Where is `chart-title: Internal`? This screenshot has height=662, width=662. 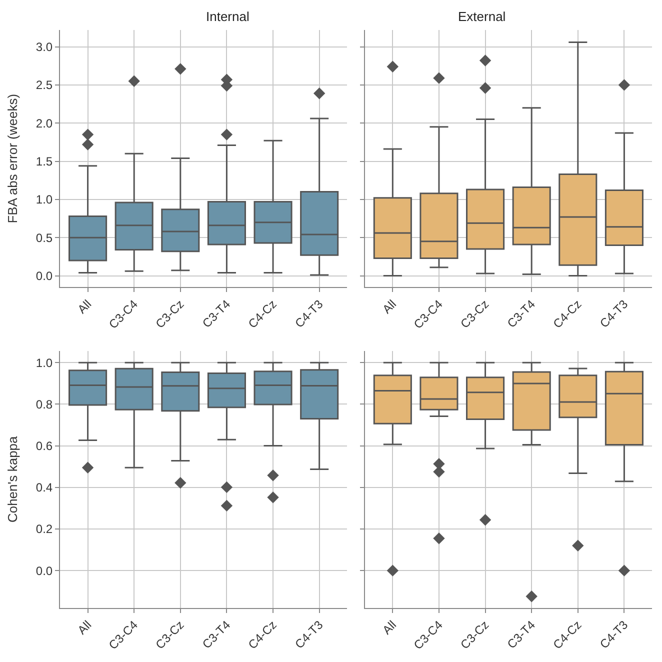 chart-title: Internal is located at coordinates (228, 16).